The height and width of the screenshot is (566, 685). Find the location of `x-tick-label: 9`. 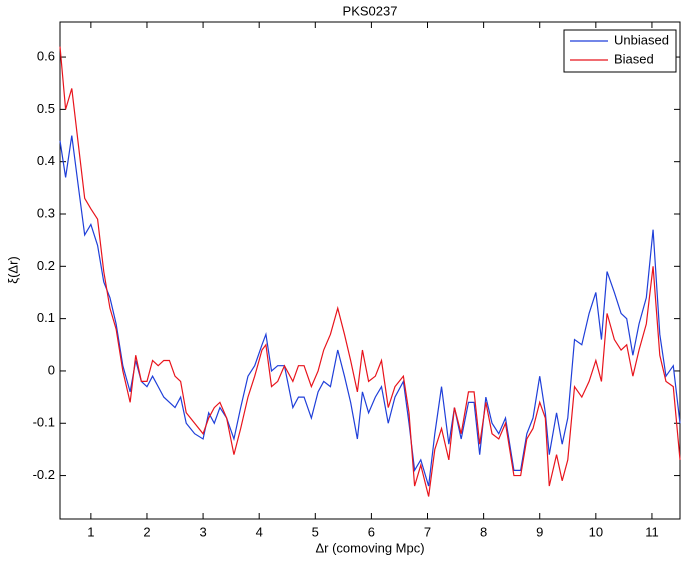

x-tick-label: 9 is located at coordinates (539, 531).